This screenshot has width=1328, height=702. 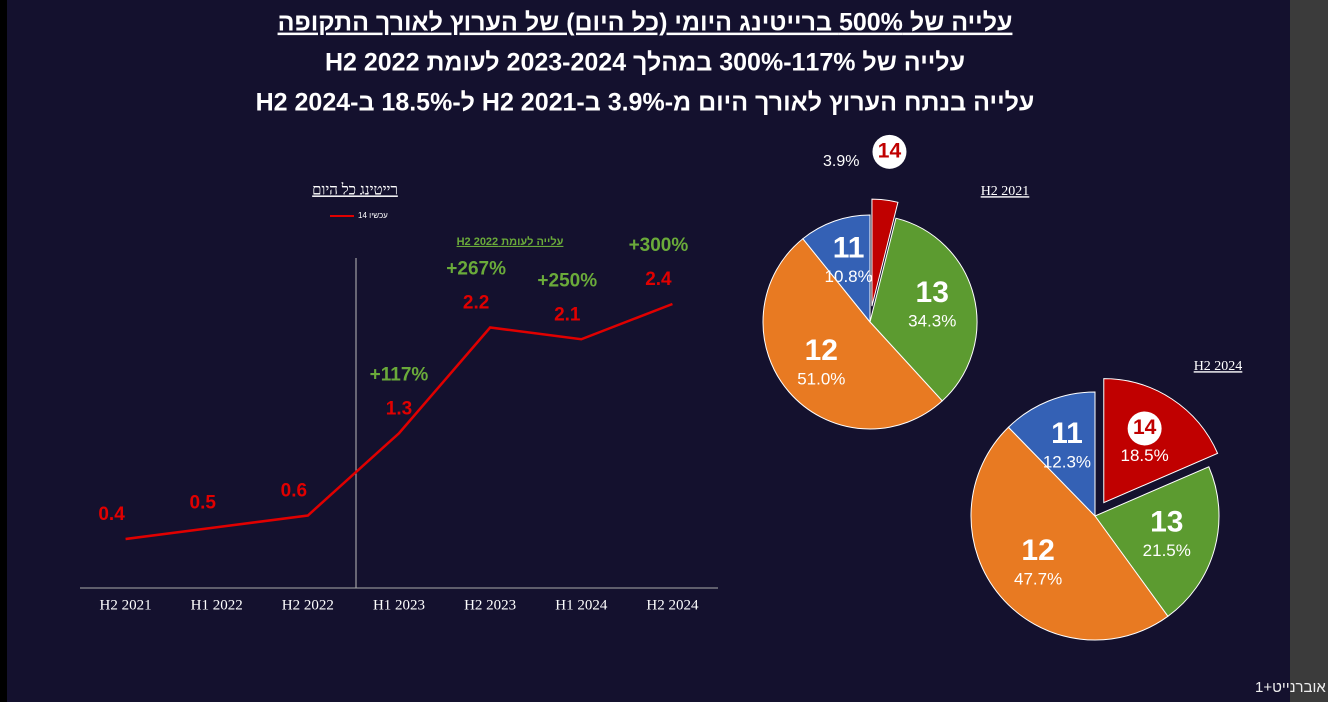 What do you see at coordinates (399, 605) in the screenshot?
I see `x-tick-label: H1 2023` at bounding box center [399, 605].